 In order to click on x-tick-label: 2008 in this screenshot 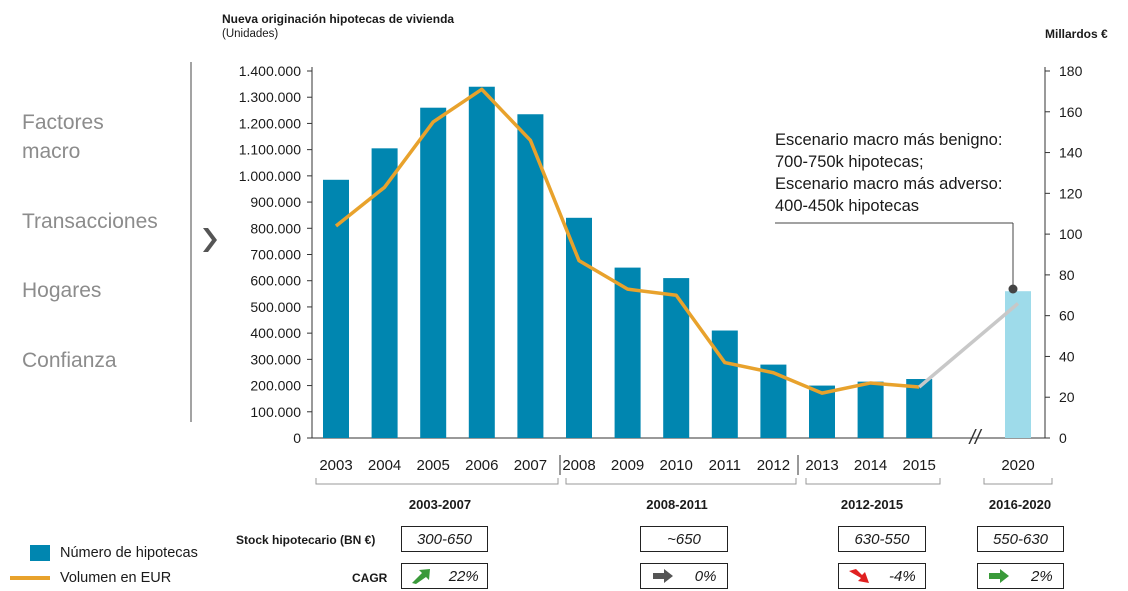, I will do `click(578, 465)`.